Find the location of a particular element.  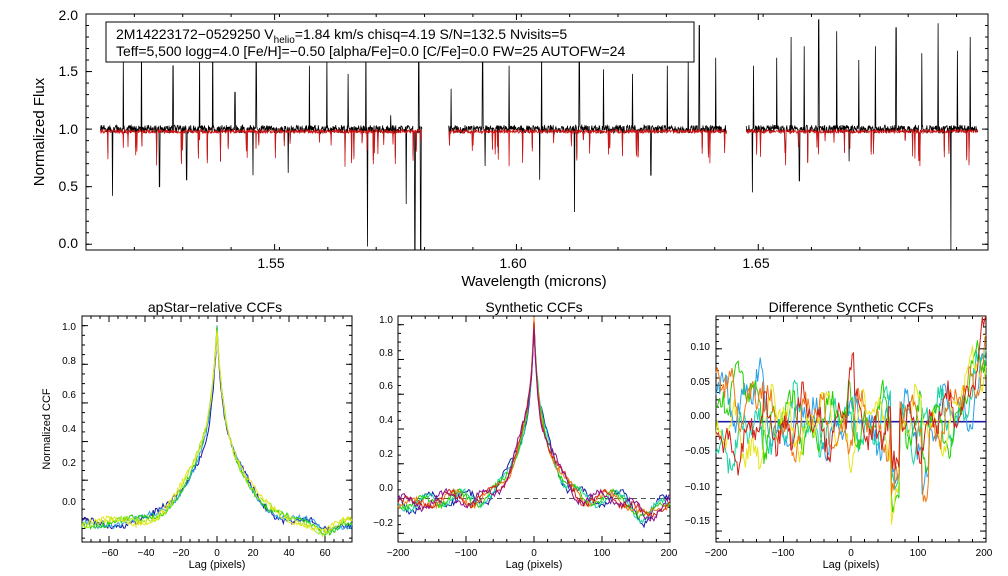

difference-ccf-ytick-label: −0.10 is located at coordinates (698, 487).